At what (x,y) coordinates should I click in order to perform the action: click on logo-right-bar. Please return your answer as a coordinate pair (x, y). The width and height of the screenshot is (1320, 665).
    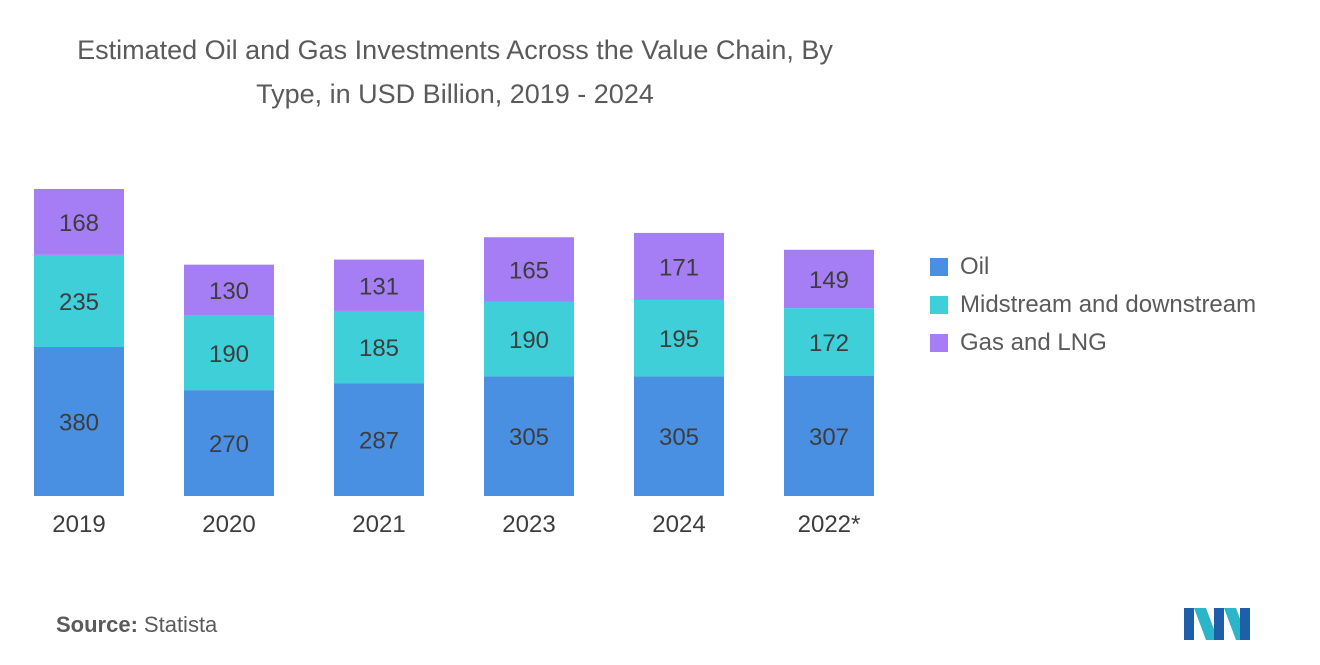
    Looking at the image, I should click on (1245, 624).